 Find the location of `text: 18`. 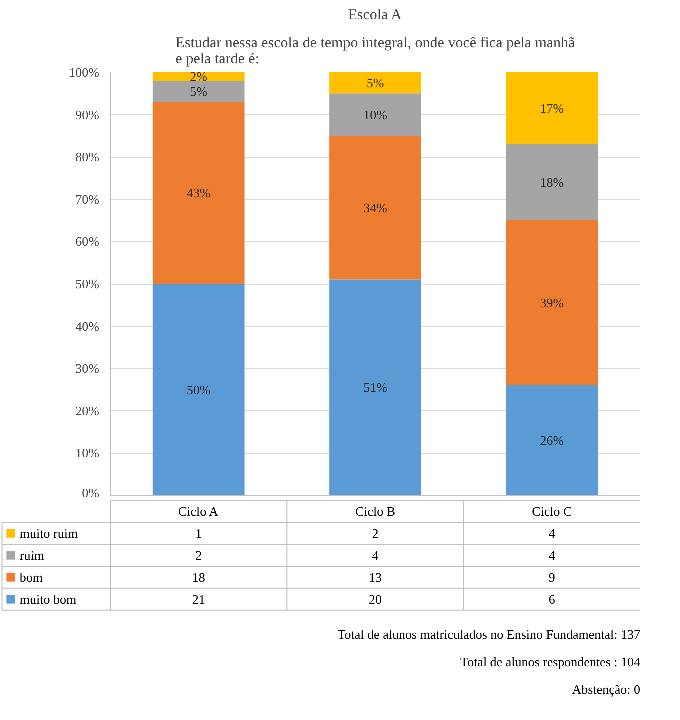

text: 18 is located at coordinates (199, 577).